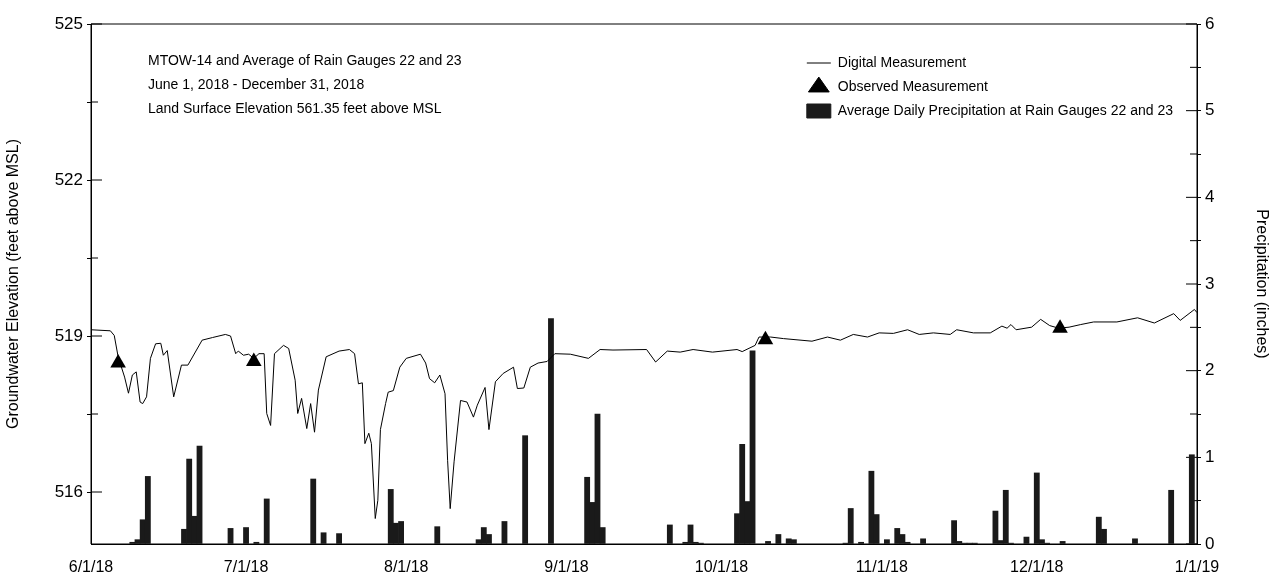 The height and width of the screenshot is (577, 1275). Describe the element at coordinates (68, 179) in the screenshot. I see `y-tick-label: 522` at that location.